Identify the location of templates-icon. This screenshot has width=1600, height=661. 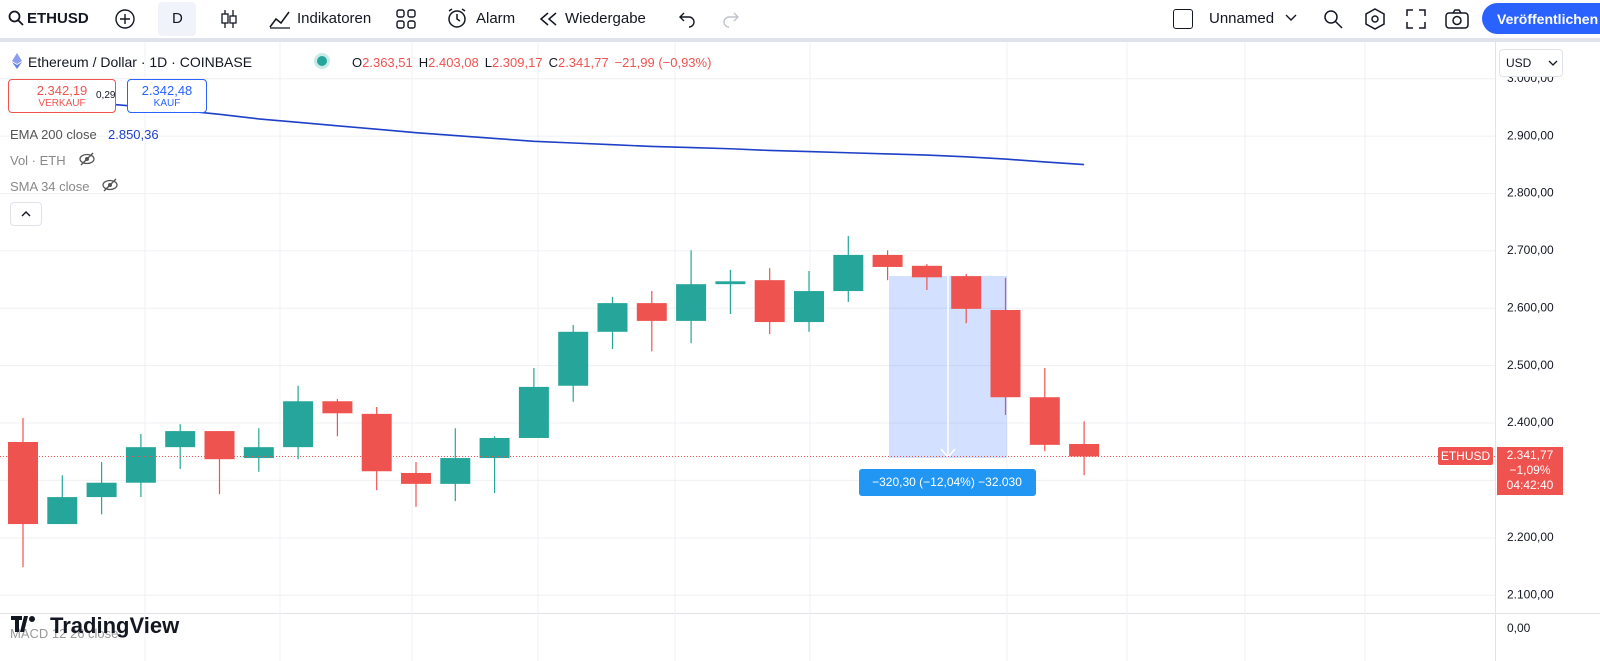
(406, 19).